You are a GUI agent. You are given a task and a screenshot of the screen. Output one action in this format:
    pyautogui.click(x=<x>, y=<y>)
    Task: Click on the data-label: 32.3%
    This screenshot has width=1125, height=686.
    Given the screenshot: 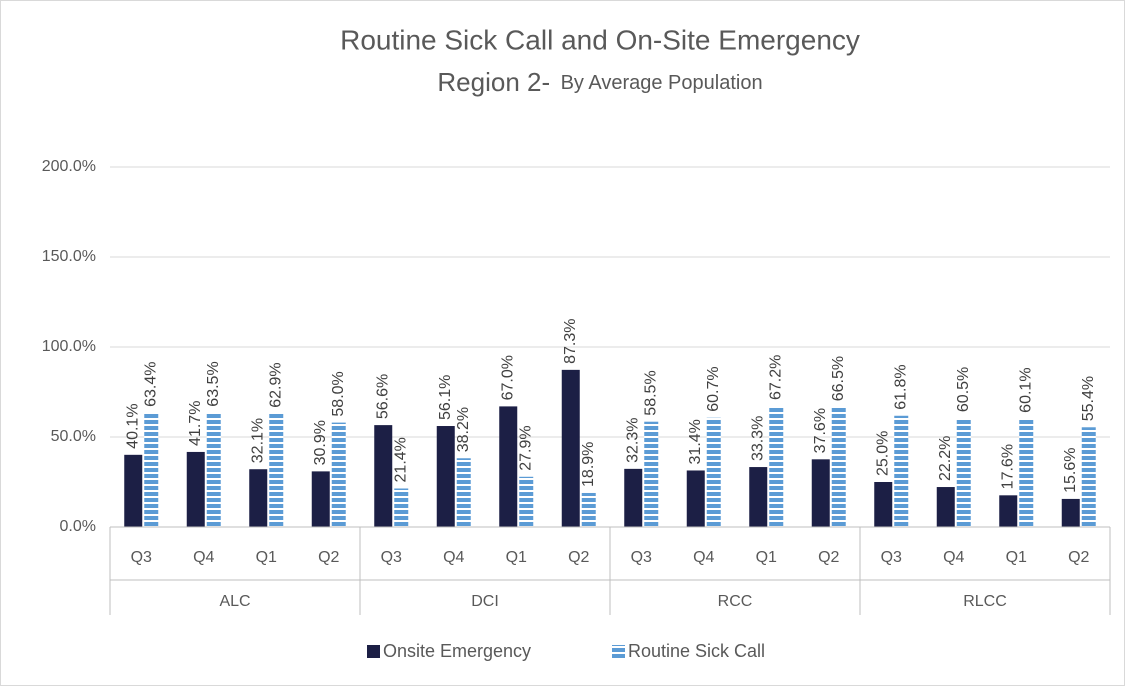 What is the action you would take?
    pyautogui.click(x=632, y=439)
    